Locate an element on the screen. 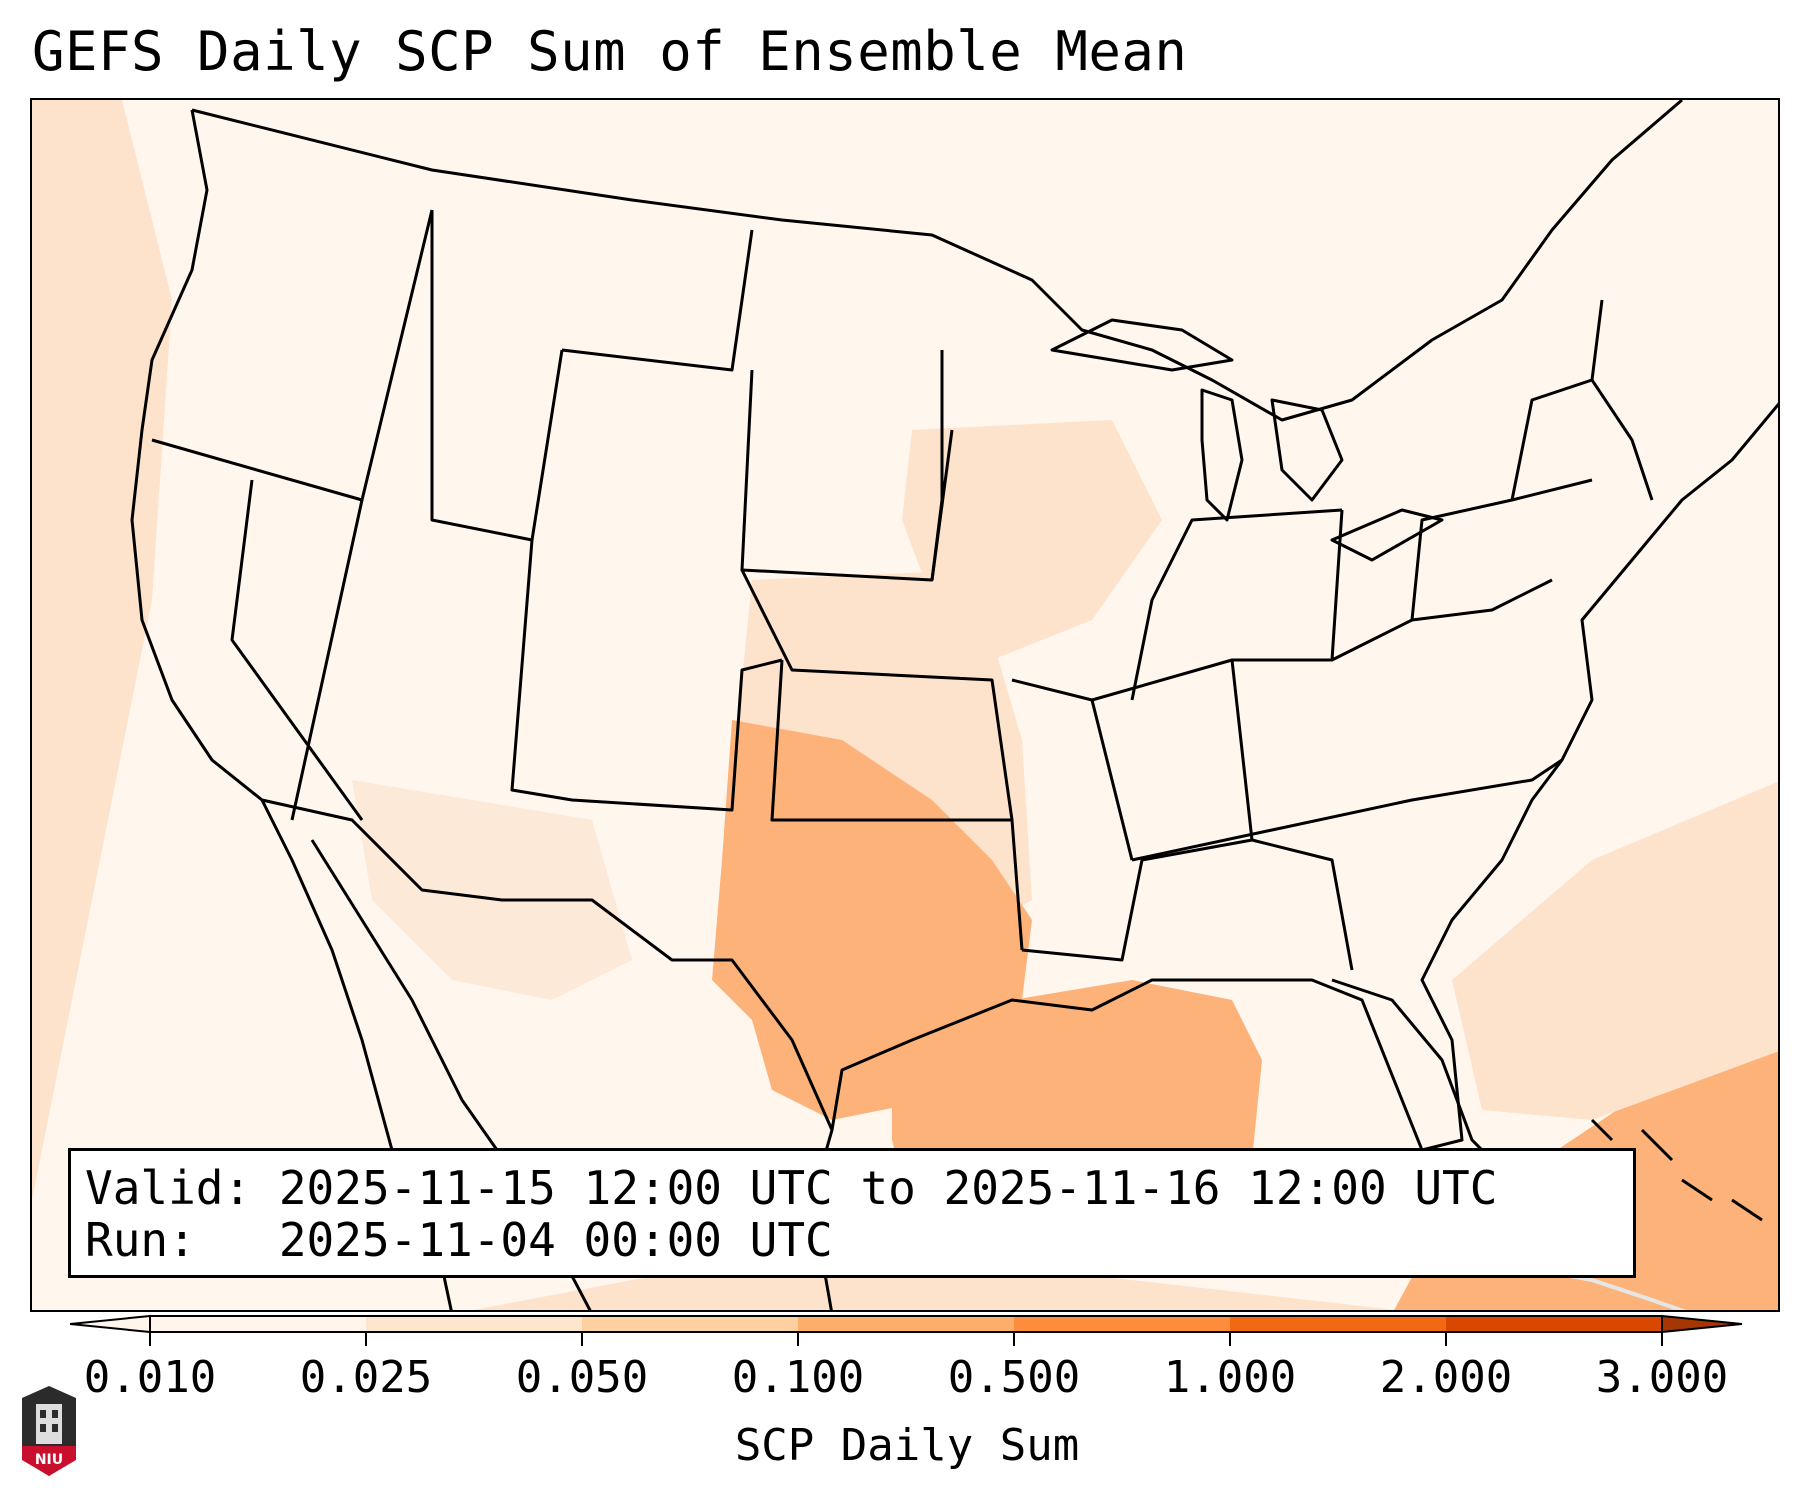 This screenshot has height=1500, width=1803. state-lines-central is located at coordinates (1047, 700).